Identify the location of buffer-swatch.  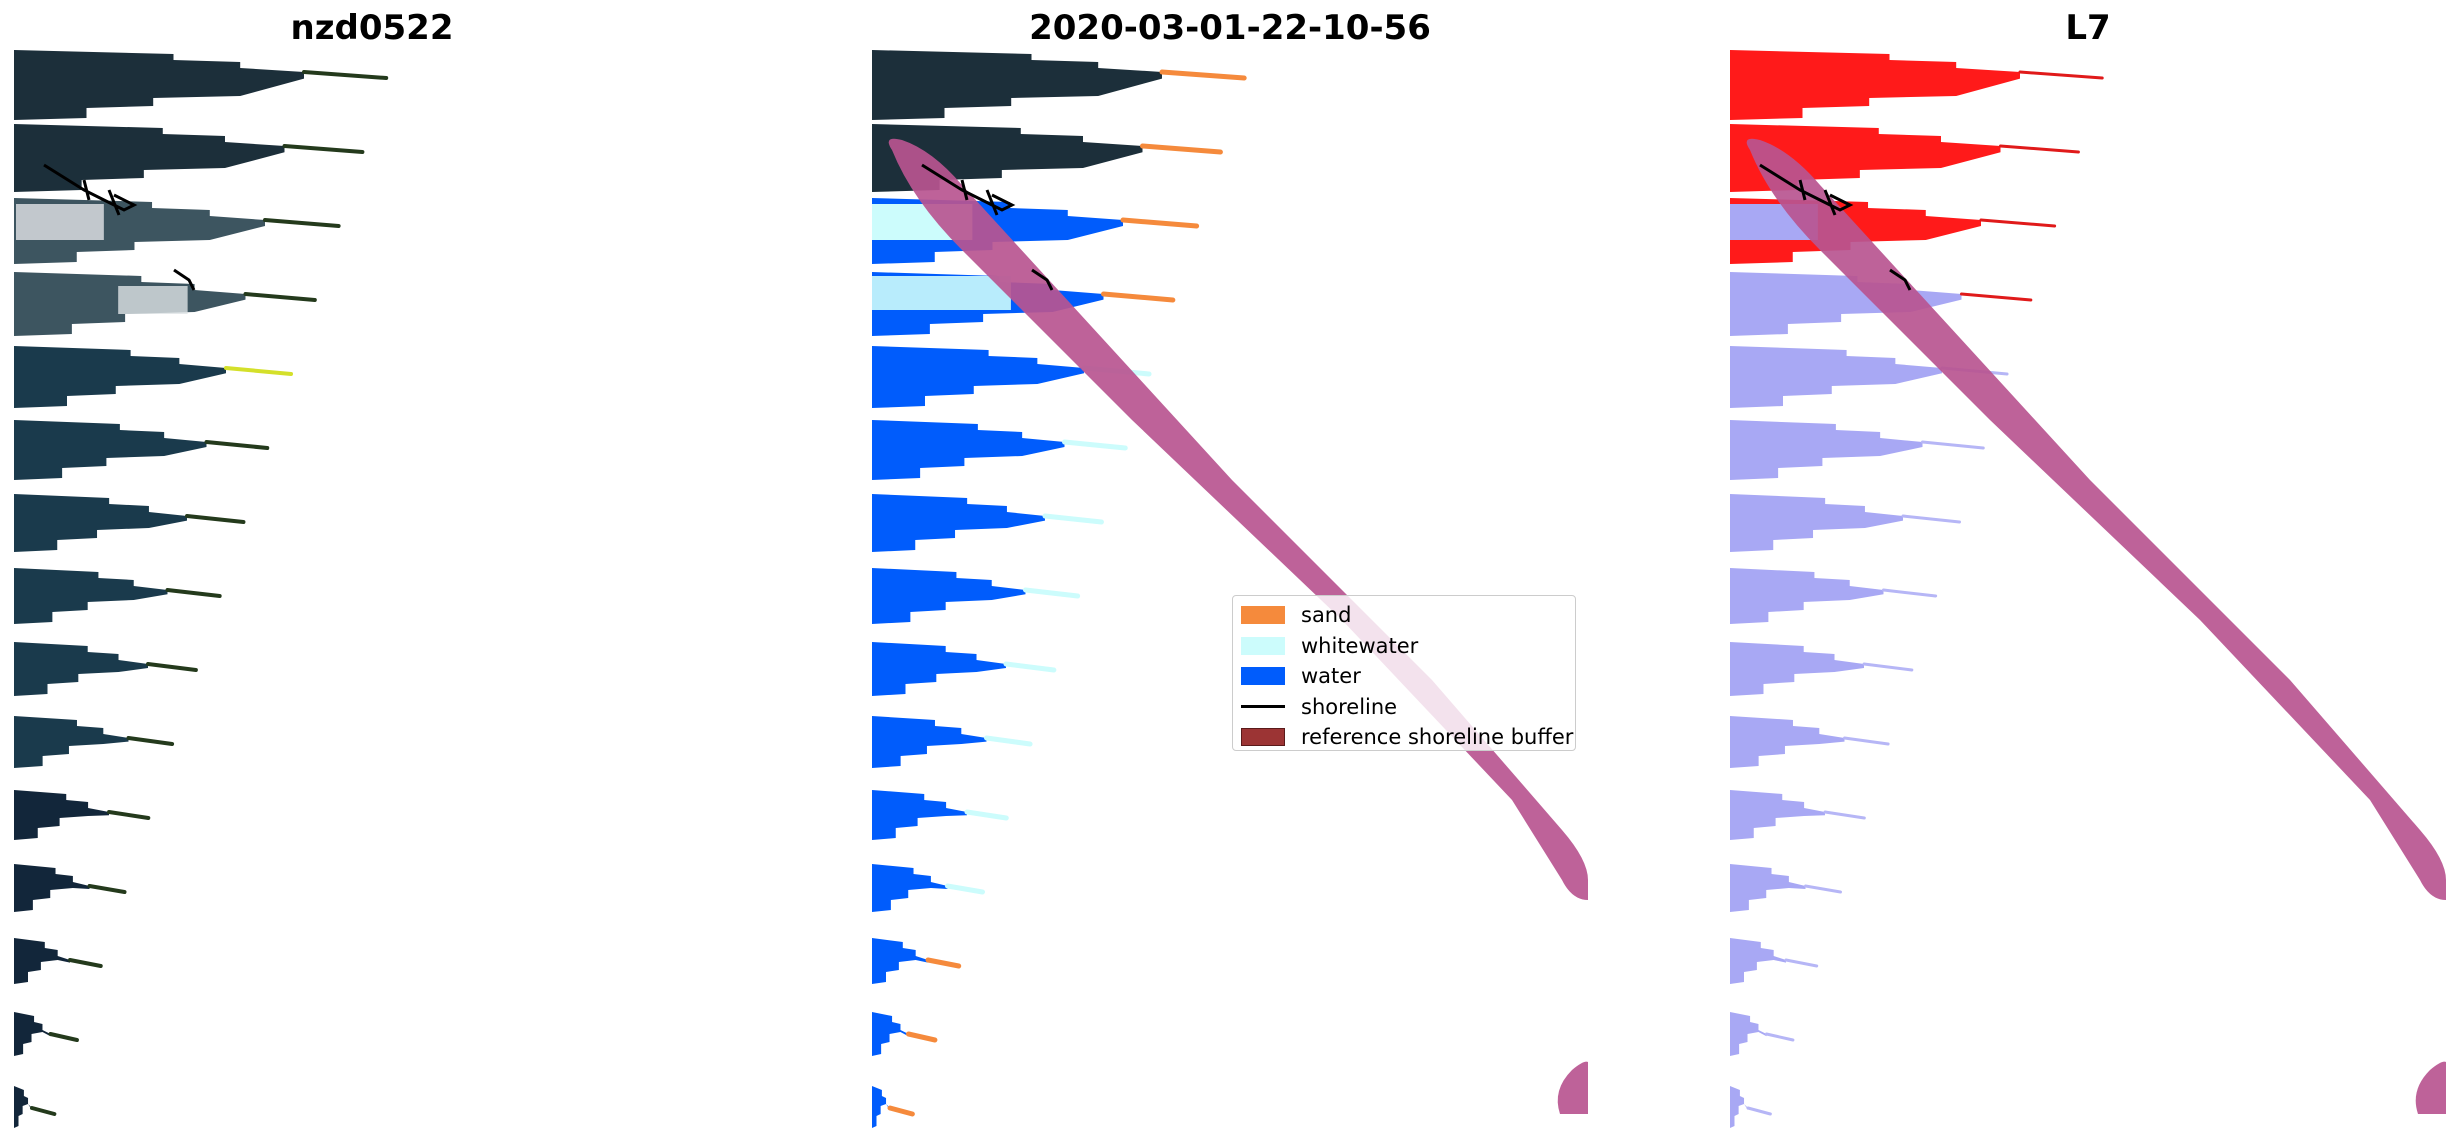
(1263, 737).